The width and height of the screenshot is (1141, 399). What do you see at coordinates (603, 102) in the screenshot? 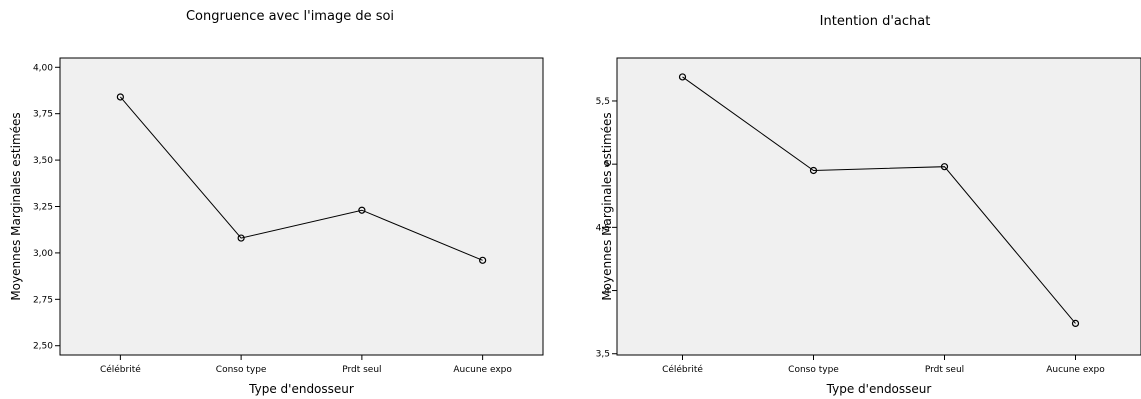
I see `chart2-y-tick-label: 5,5` at bounding box center [603, 102].